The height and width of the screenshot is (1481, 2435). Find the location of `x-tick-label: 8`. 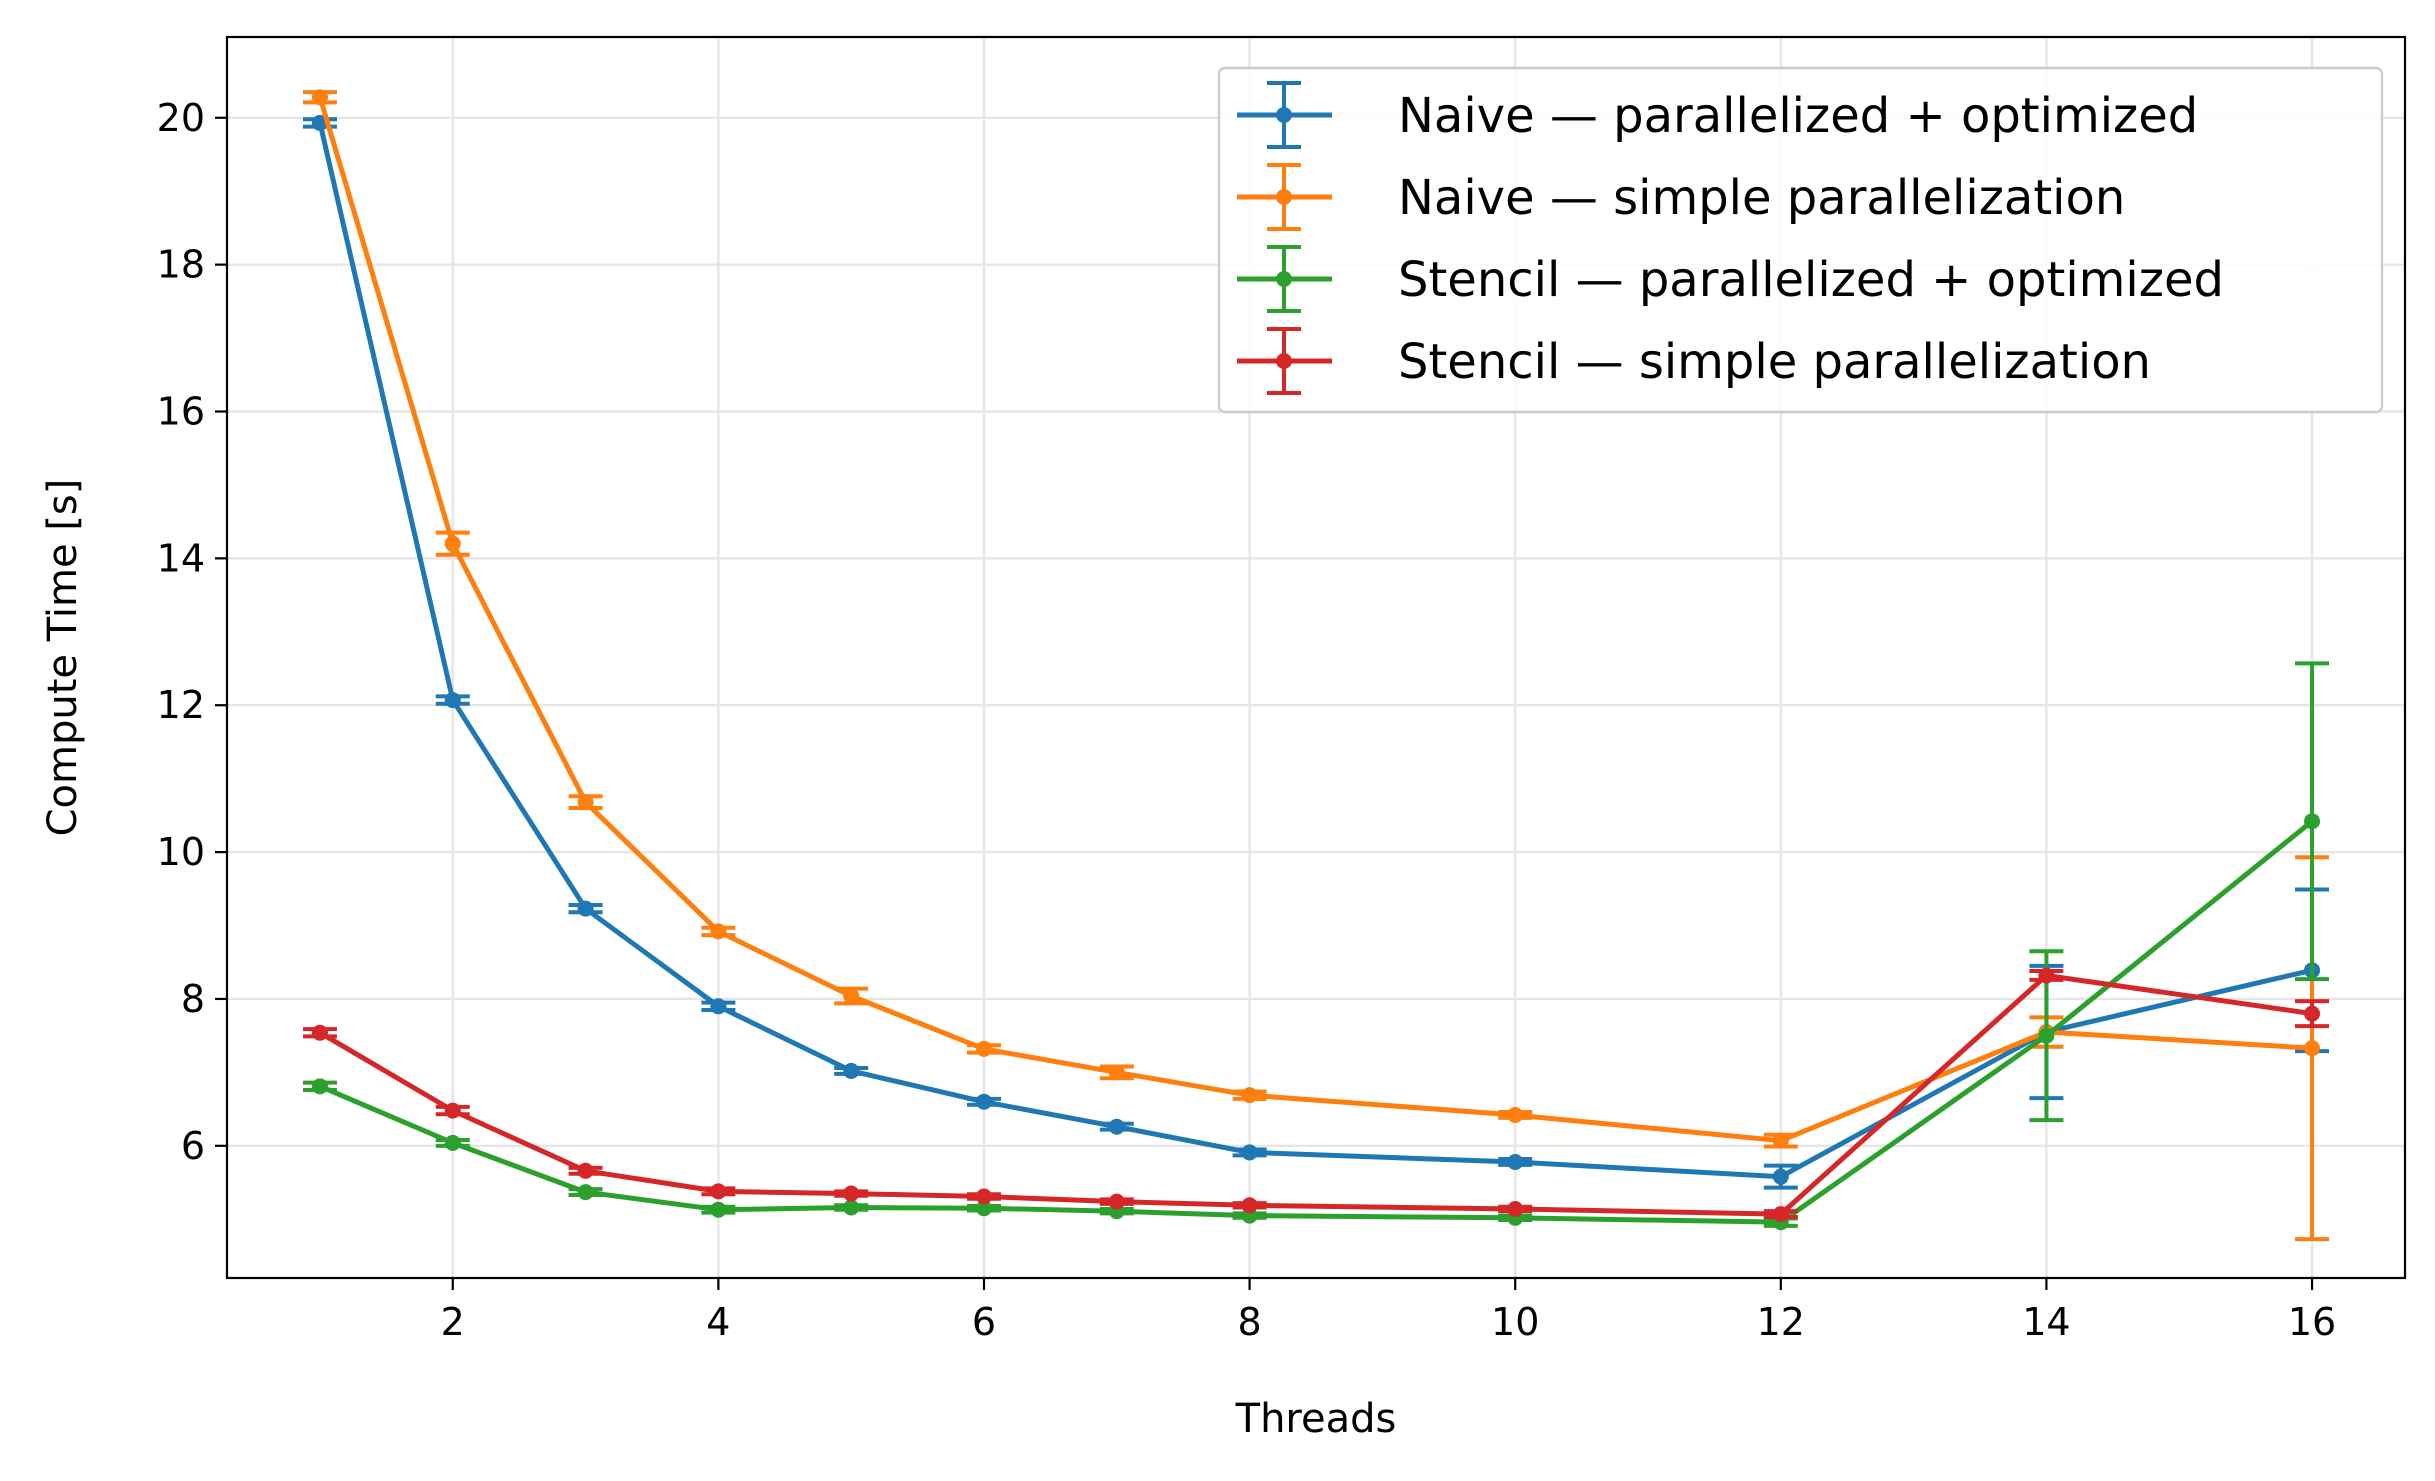

x-tick-label: 8 is located at coordinates (1250, 1322).